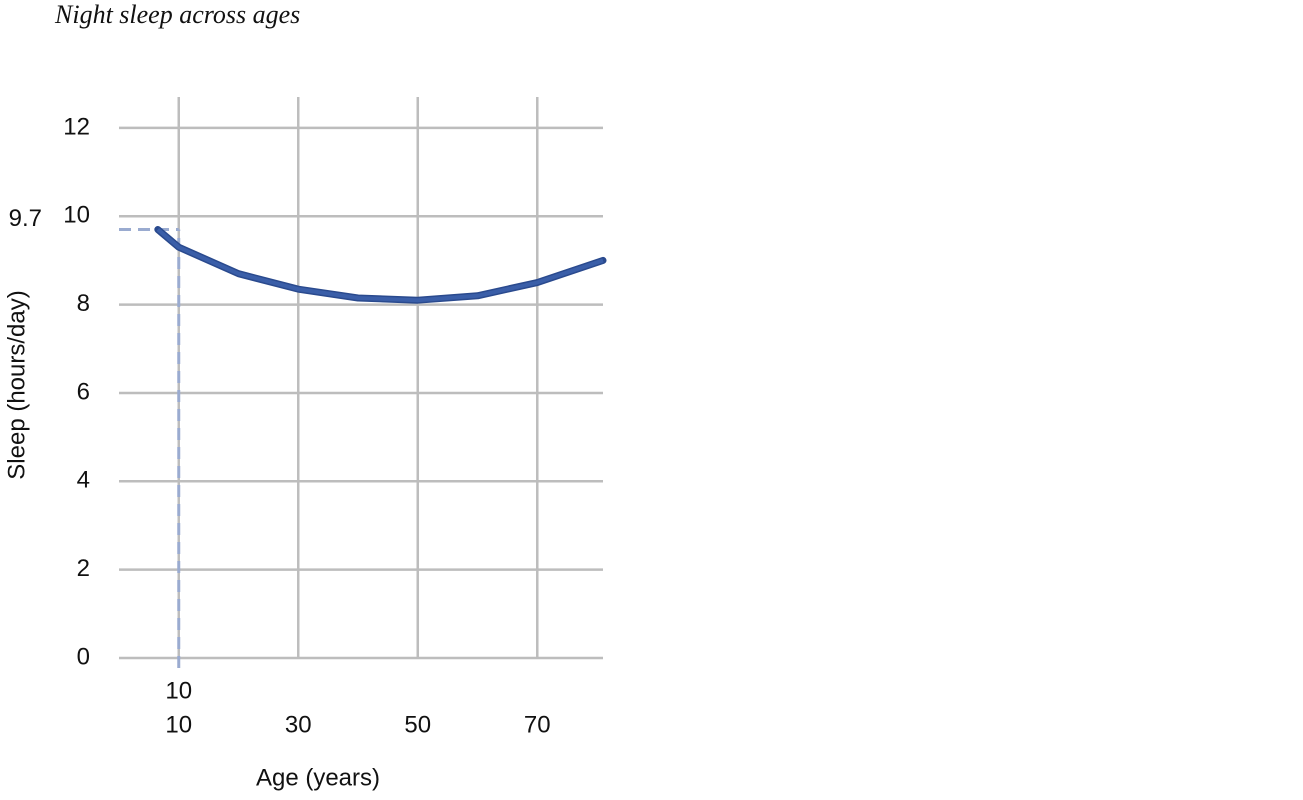 The width and height of the screenshot is (1303, 800). Describe the element at coordinates (83, 480) in the screenshot. I see `y-tick-label: 4` at that location.